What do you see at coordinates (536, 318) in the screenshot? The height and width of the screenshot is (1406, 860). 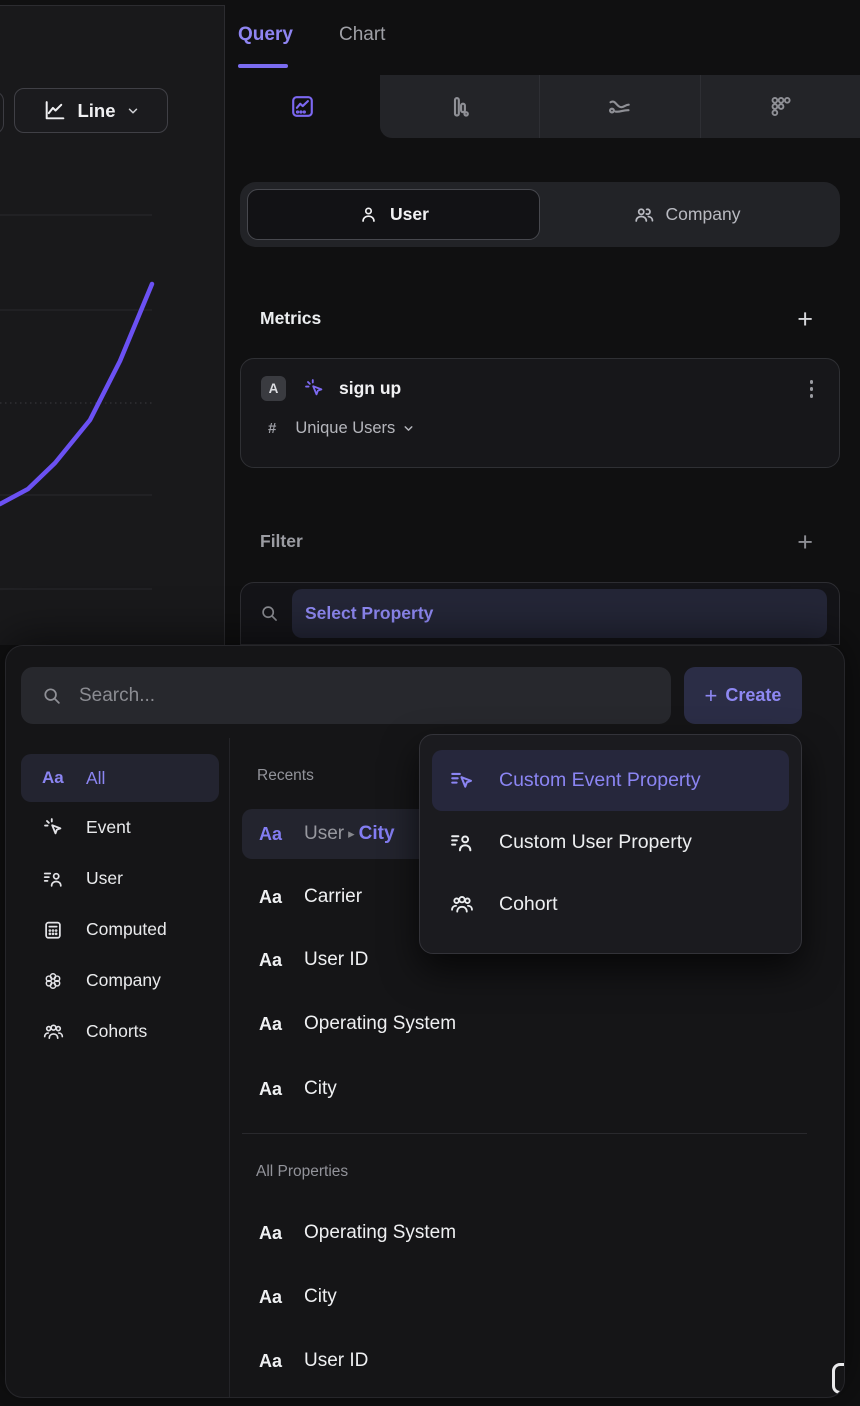 I see `metrics-header: Metrics +` at bounding box center [536, 318].